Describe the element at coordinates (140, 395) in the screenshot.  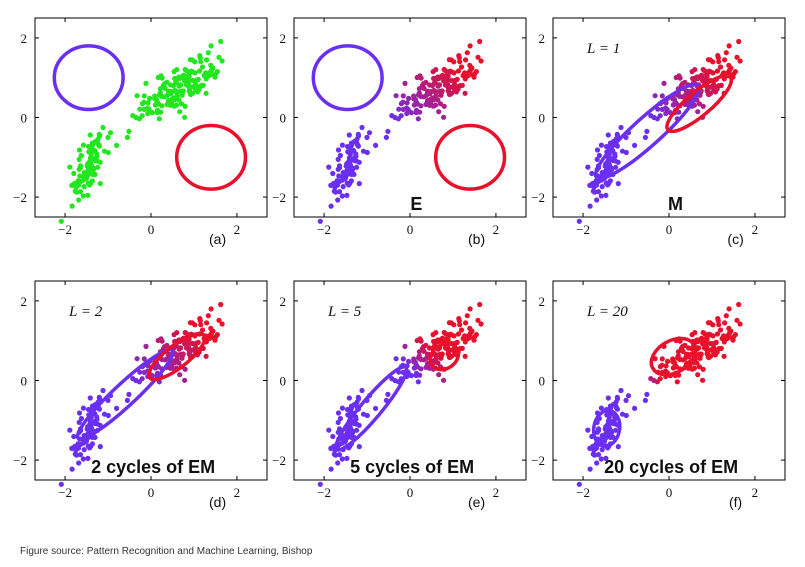
I see `panel-4: −2 0 2 2 0 −2 (d) L = 2 2 cycles of EM` at that location.